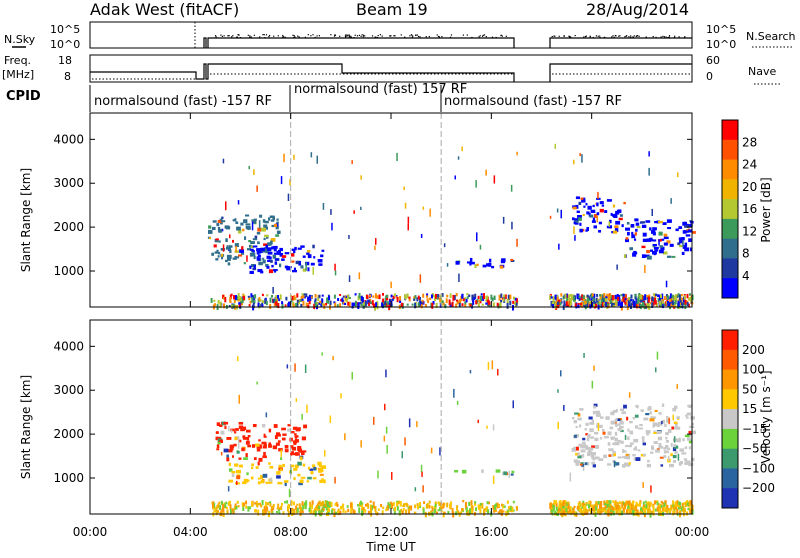 Image resolution: width=800 pixels, height=558 pixels. I want to click on noise-left-tick-top: 10^5, so click(65, 29).